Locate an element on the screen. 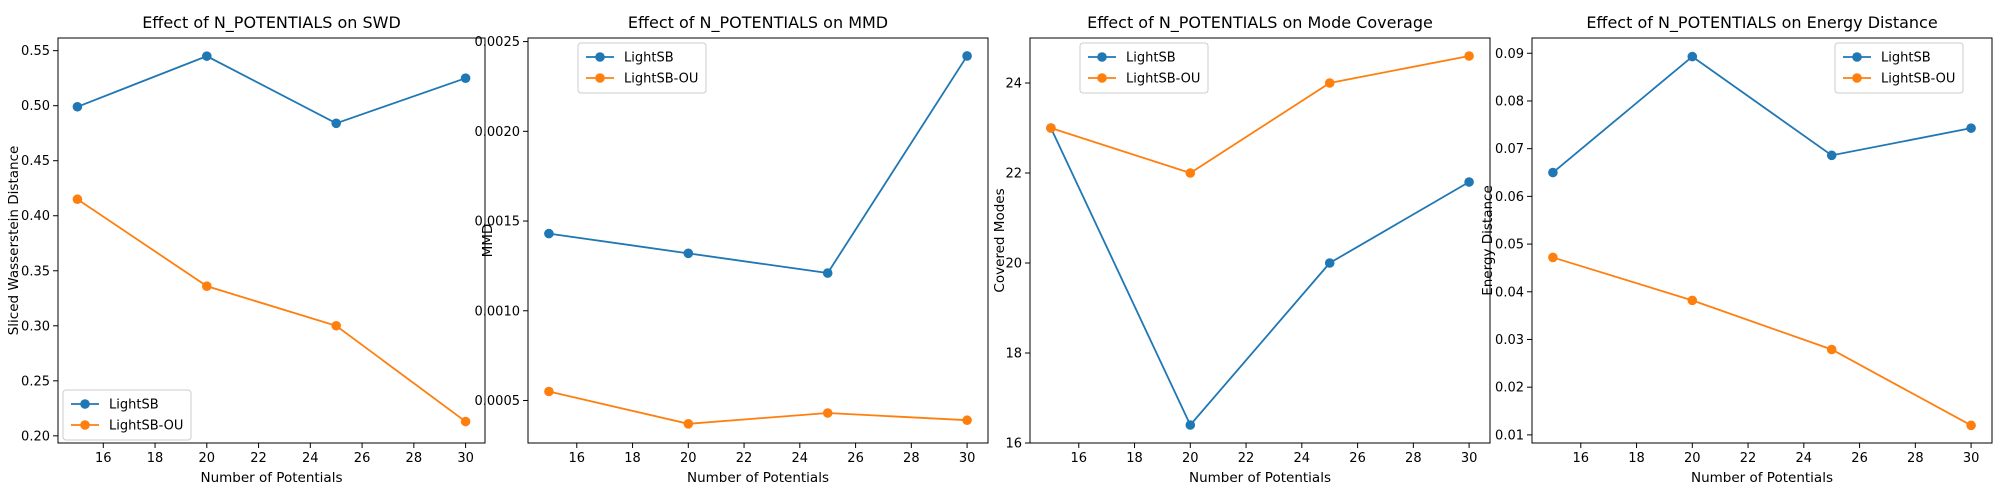 The image size is (2000, 500). y-tick-label: 0.01 is located at coordinates (1509, 435).